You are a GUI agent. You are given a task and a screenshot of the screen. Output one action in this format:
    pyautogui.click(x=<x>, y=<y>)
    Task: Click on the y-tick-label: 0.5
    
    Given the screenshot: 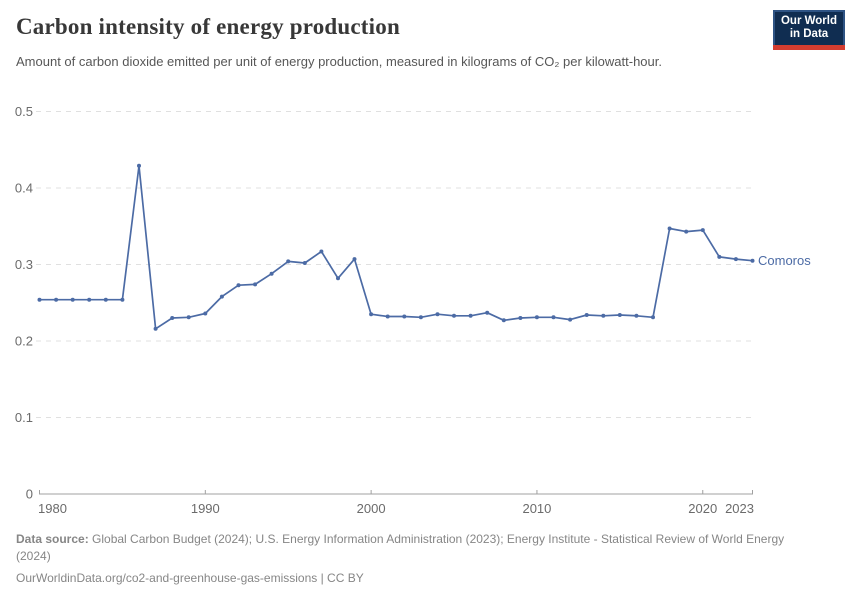 What is the action you would take?
    pyautogui.click(x=24, y=111)
    